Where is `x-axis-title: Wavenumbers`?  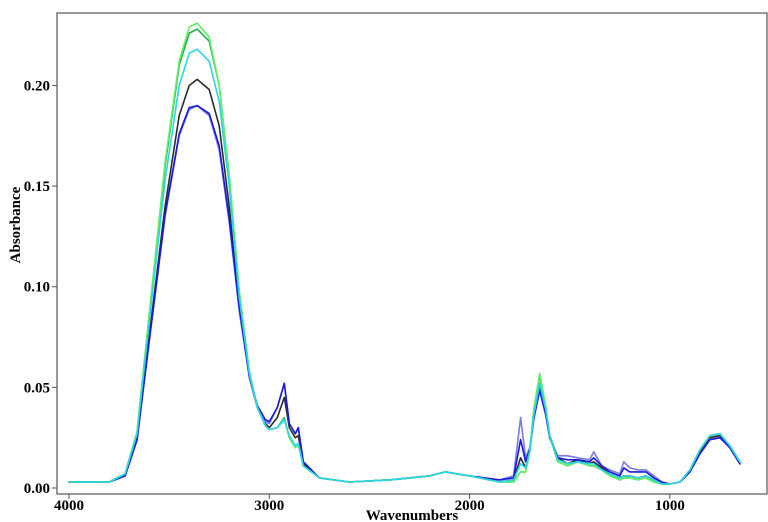
x-axis-title: Wavenumbers is located at coordinates (412, 515).